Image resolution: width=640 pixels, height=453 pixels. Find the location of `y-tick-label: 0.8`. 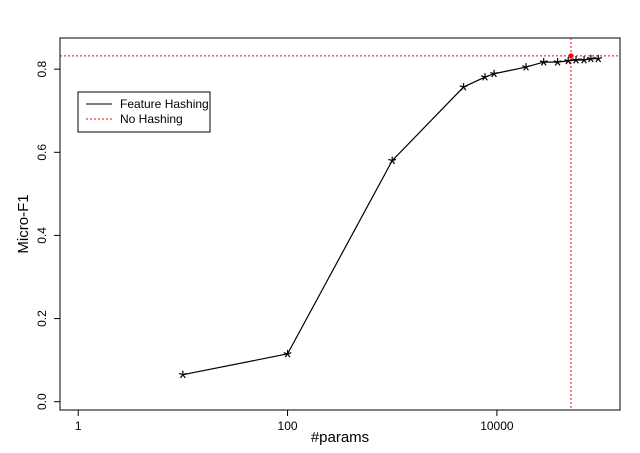

y-tick-label: 0.8 is located at coordinates (42, 69).